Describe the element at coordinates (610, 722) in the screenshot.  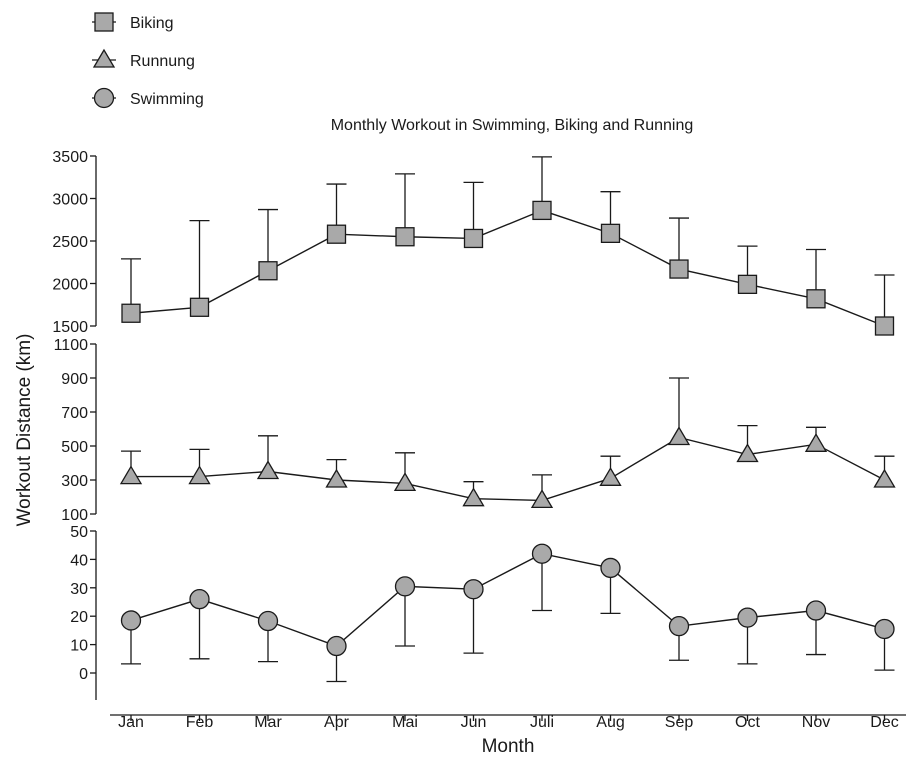
I see `x-tick-label: Aug` at that location.